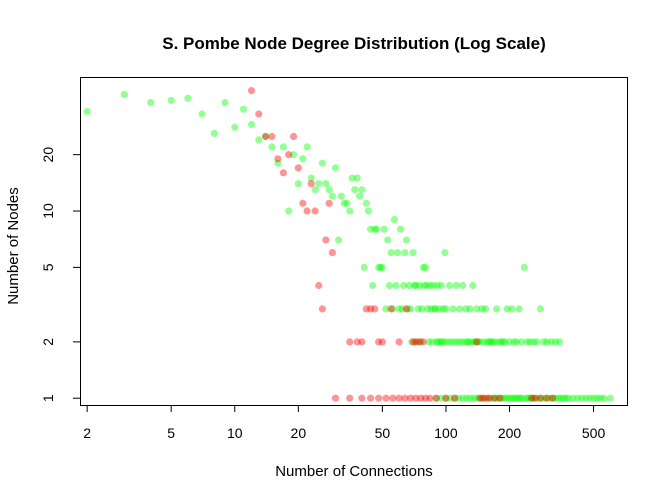  I want to click on y-tick-label: 20, so click(48, 155).